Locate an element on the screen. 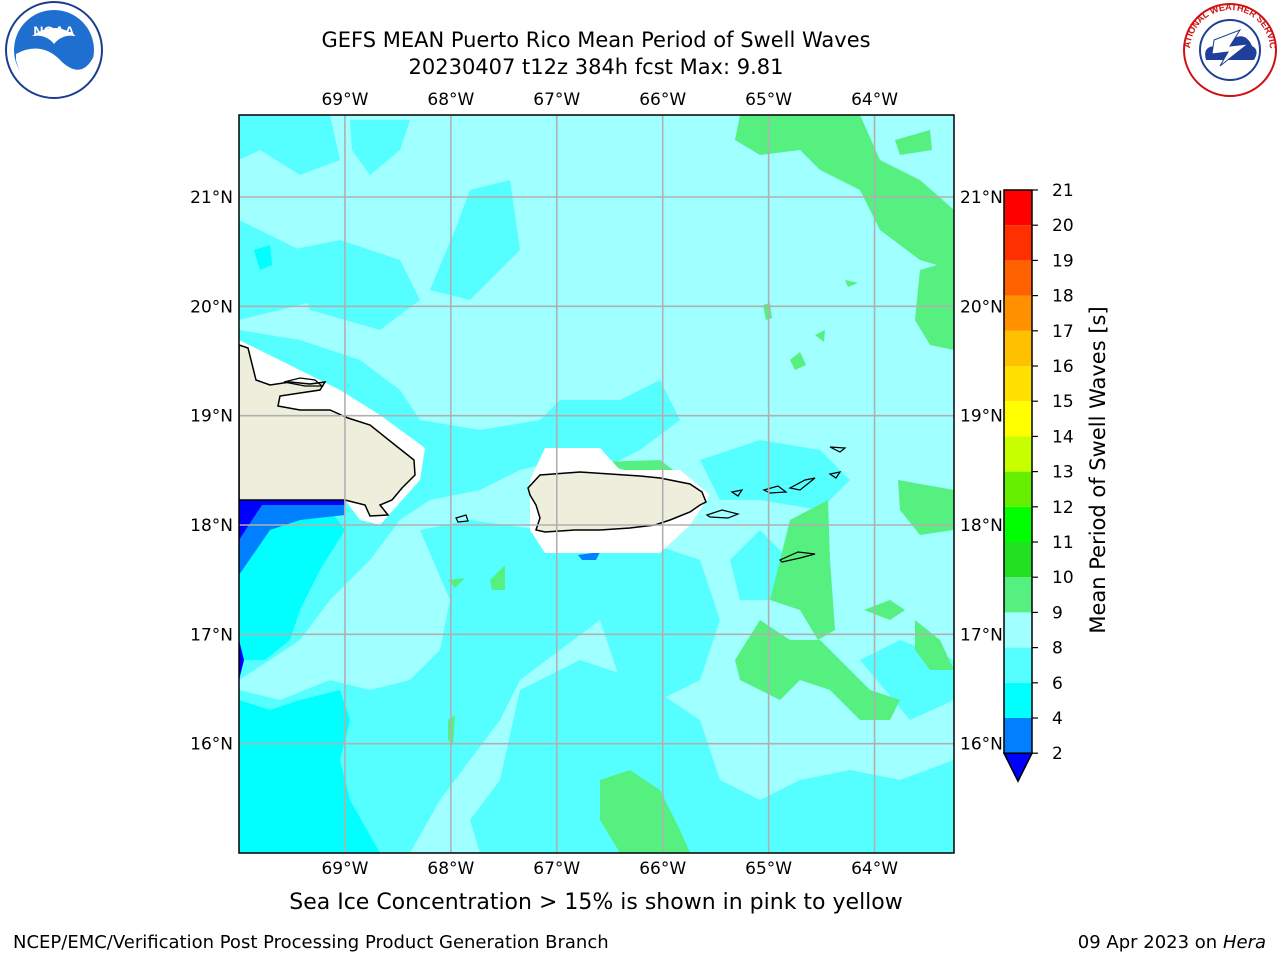 The width and height of the screenshot is (1280, 960). y-tick-label-right: 21°N is located at coordinates (981, 198).